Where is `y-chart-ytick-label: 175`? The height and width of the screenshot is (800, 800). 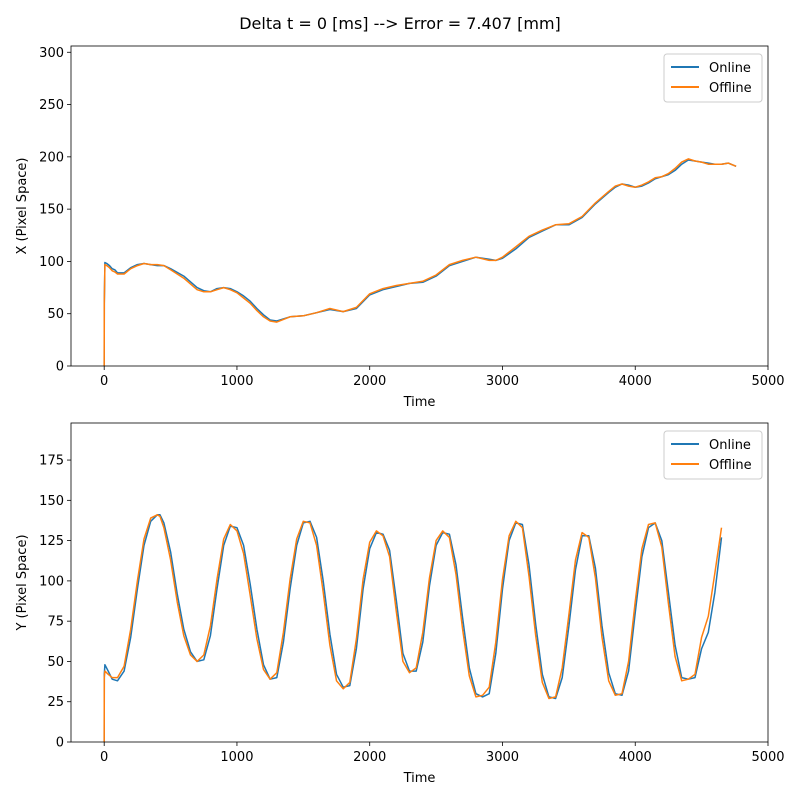 y-chart-ytick-label: 175 is located at coordinates (51, 461).